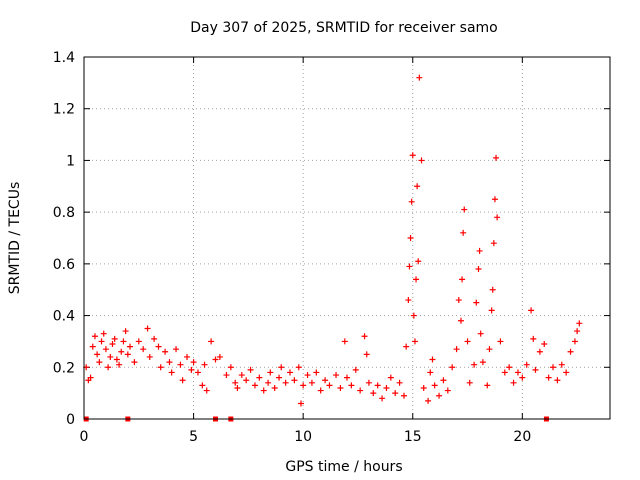  Describe the element at coordinates (193, 437) in the screenshot. I see `x-tick-label: 5` at that location.